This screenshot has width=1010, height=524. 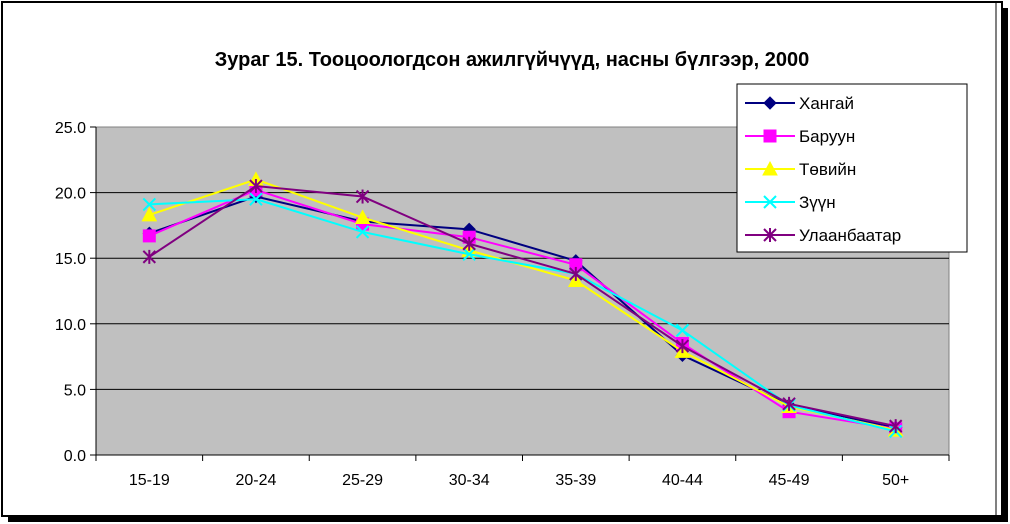 I want to click on legend-label: Төвийн, so click(x=827, y=169).